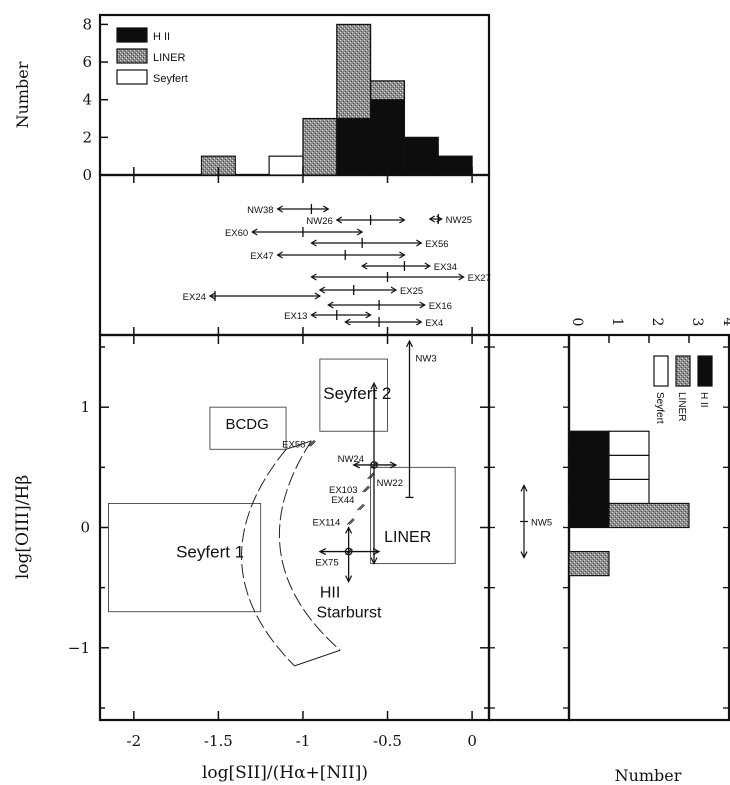 The image size is (730, 785). I want to click on band-label-hii: HII, so click(330, 592).